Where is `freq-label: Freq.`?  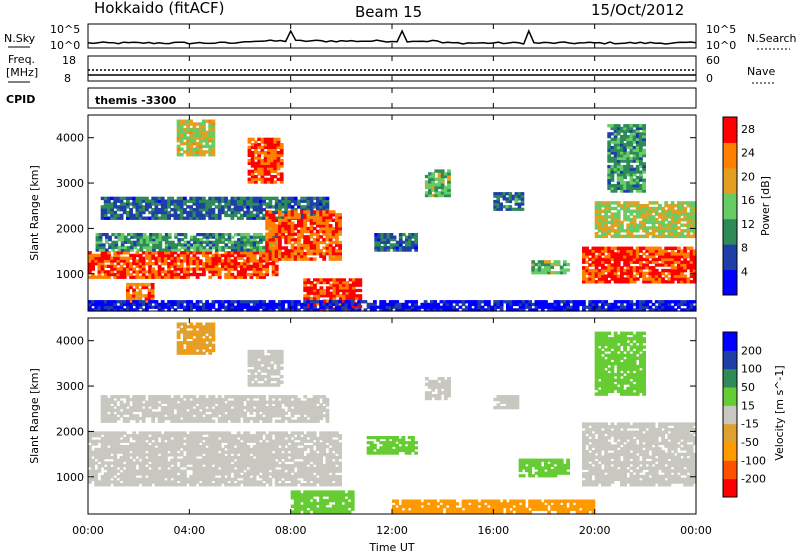 freq-label: Freq. is located at coordinates (21, 59).